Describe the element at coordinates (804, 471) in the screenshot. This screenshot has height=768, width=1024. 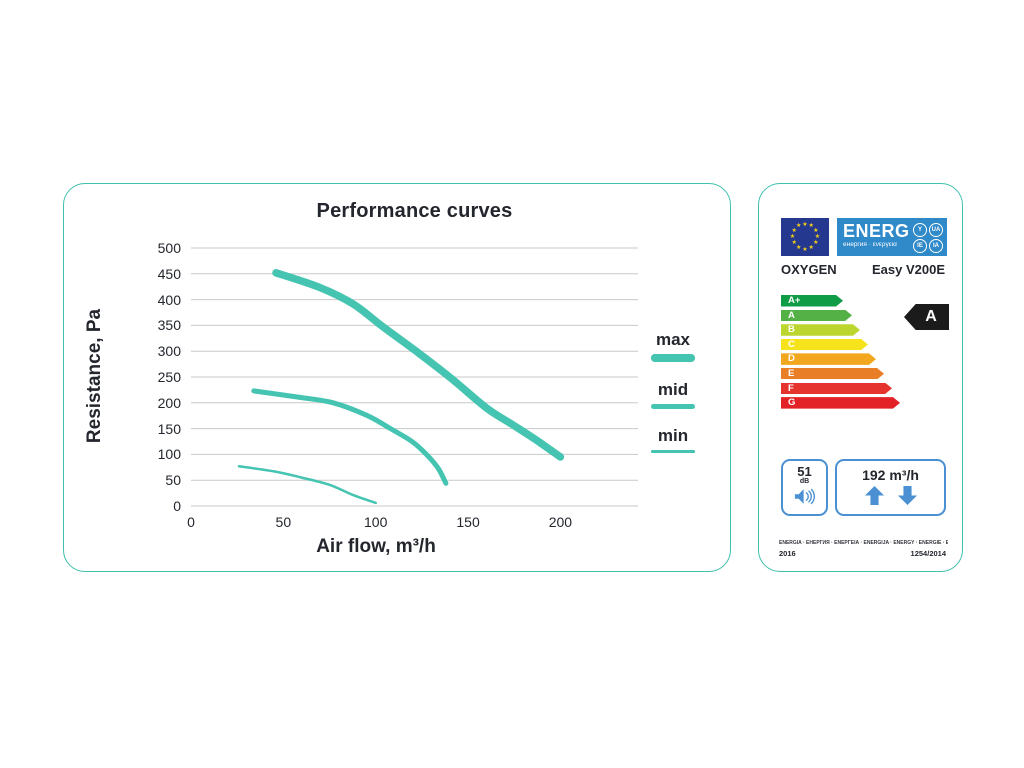
I see `noise-value: 51` at that location.